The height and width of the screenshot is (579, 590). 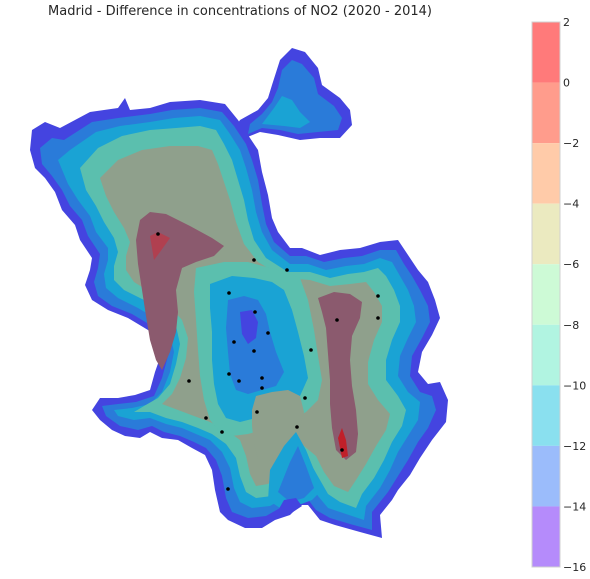 What do you see at coordinates (571, 264) in the screenshot?
I see `colorbar-tick-label: −6` at bounding box center [571, 264].